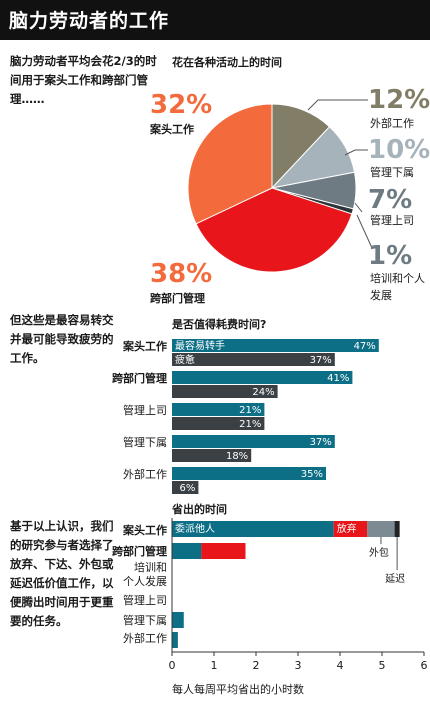 This screenshot has width=430, height=706. Describe the element at coordinates (139, 378) in the screenshot. I see `bar1-category-label: 跨部门管理` at that location.